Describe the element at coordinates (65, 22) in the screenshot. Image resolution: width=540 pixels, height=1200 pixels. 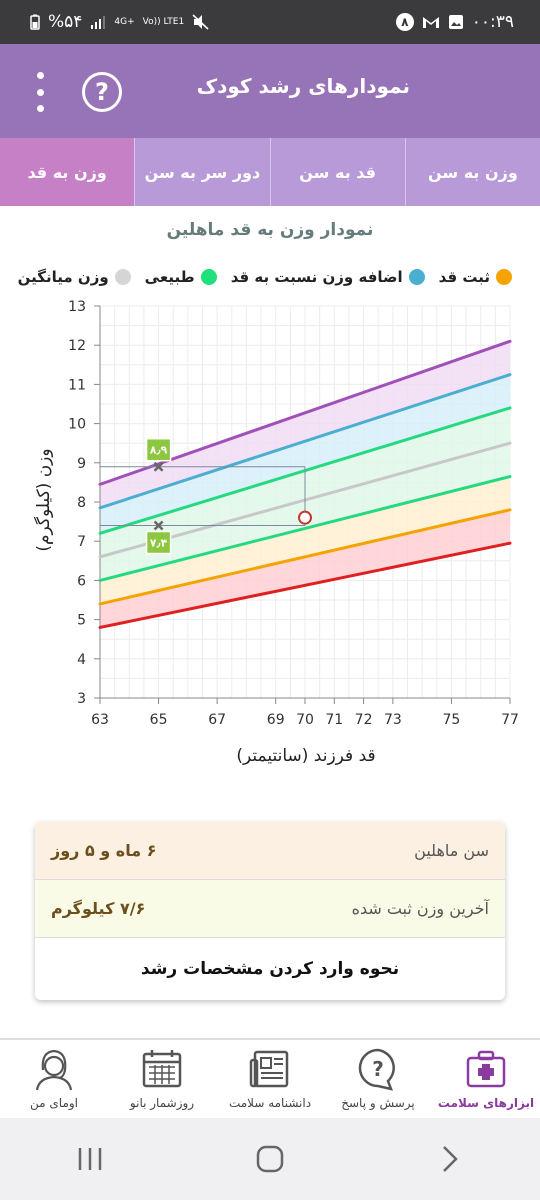
I see `battery-level: %۵۴` at that location.